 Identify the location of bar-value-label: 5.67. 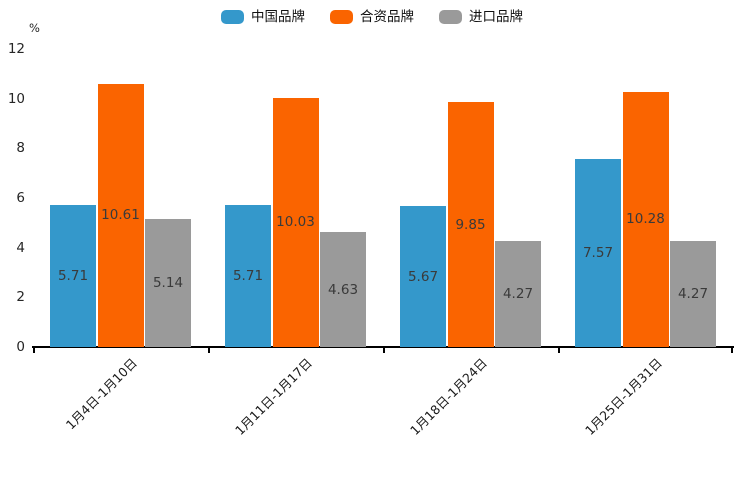
(423, 276).